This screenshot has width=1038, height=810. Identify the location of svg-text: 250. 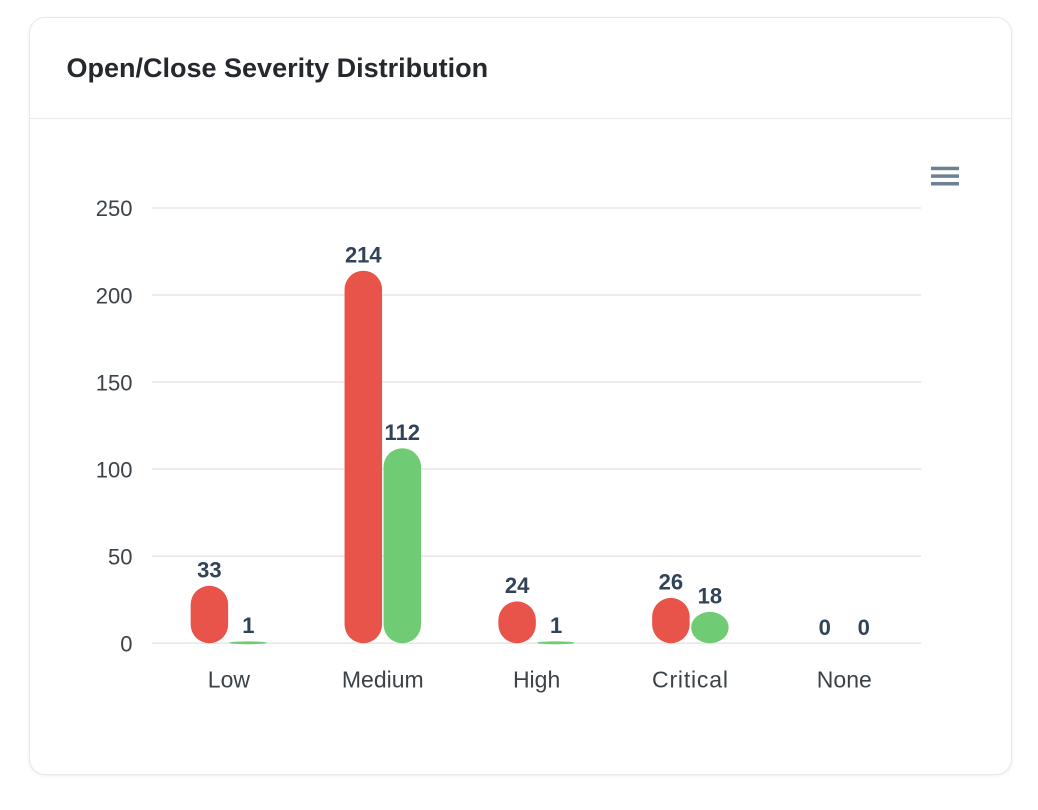
(114, 208).